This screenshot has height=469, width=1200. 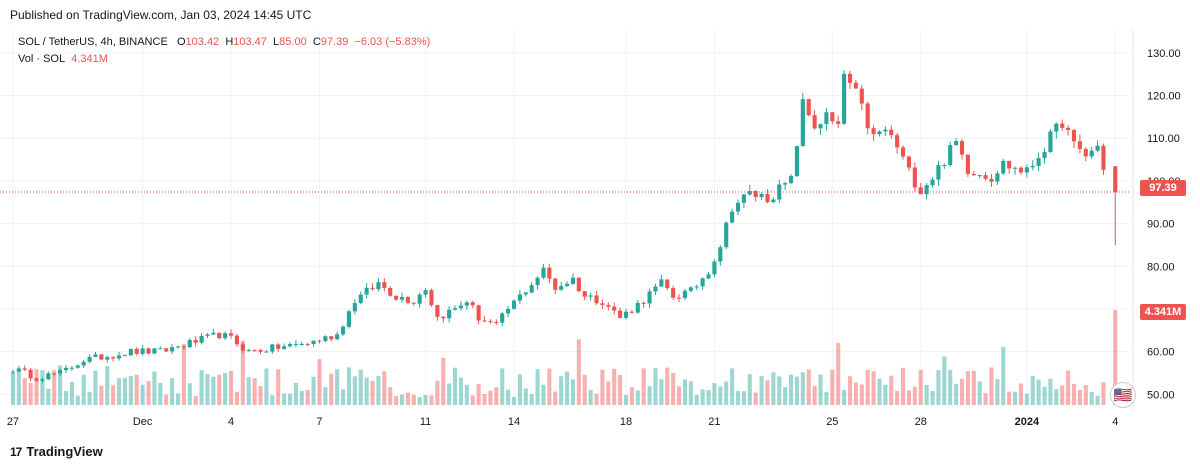 I want to click on y-tick-label: 130.00, so click(x=1164, y=54).